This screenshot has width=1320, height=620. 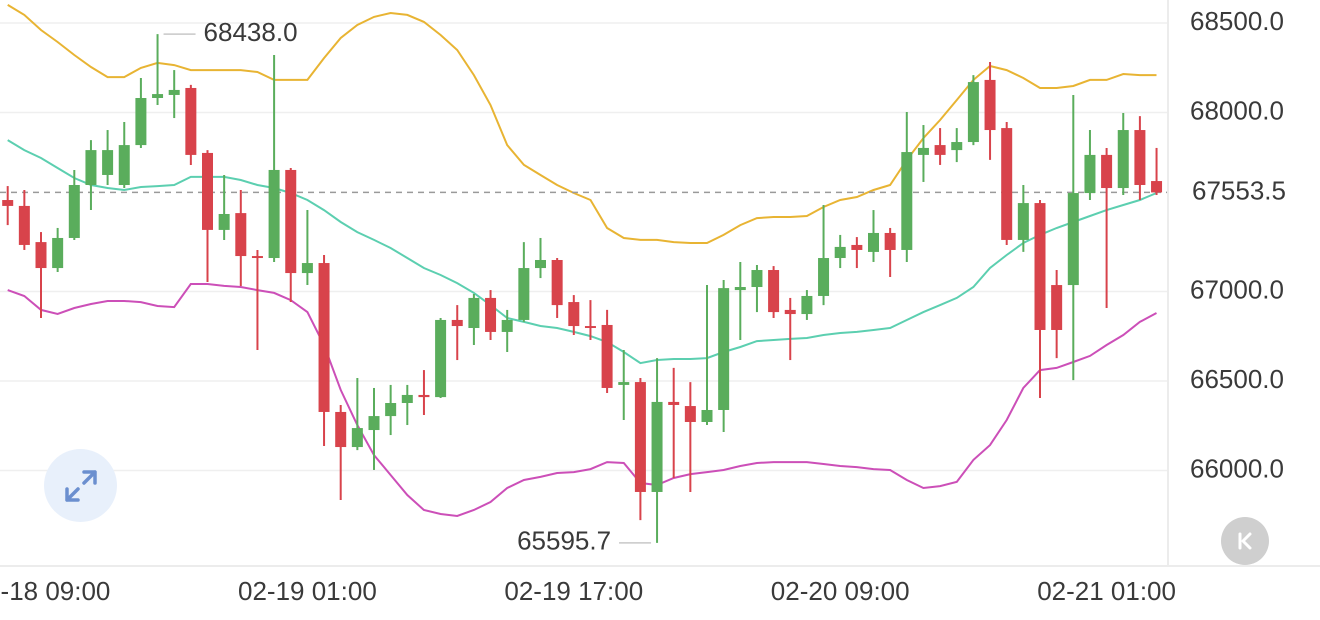 I want to click on annotation-label: 68438.0, so click(x=251, y=32).